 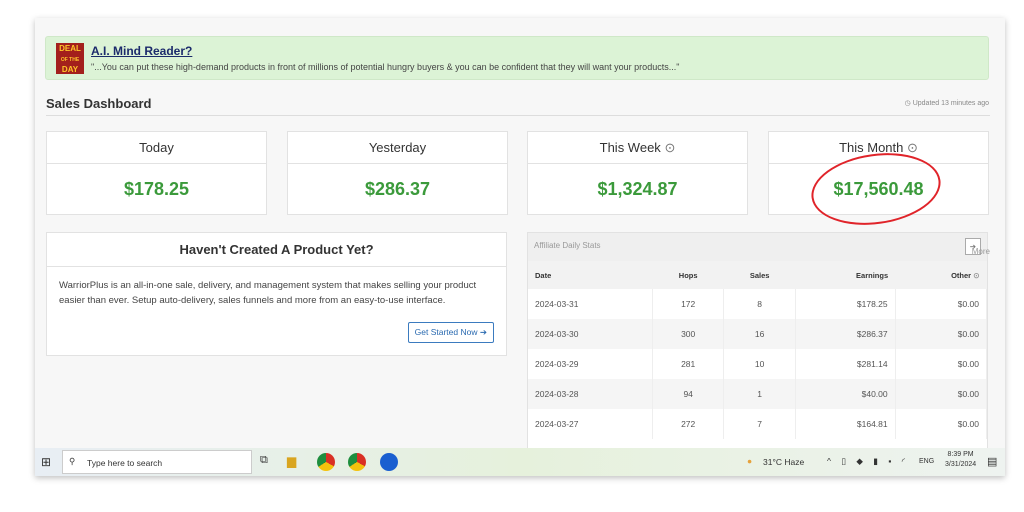 What do you see at coordinates (750, 461) in the screenshot?
I see `weather-icon: ●` at bounding box center [750, 461].